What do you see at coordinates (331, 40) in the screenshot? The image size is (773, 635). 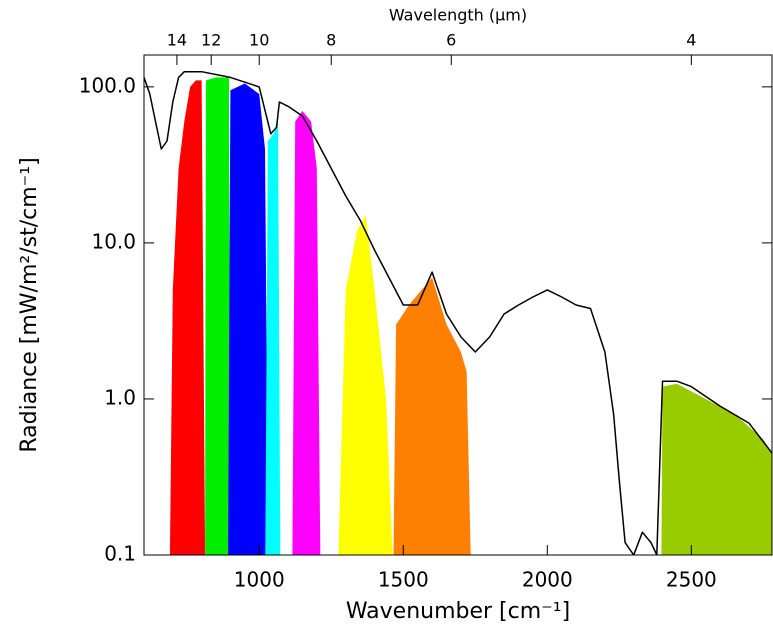 I see `top-tick-label: 8` at bounding box center [331, 40].